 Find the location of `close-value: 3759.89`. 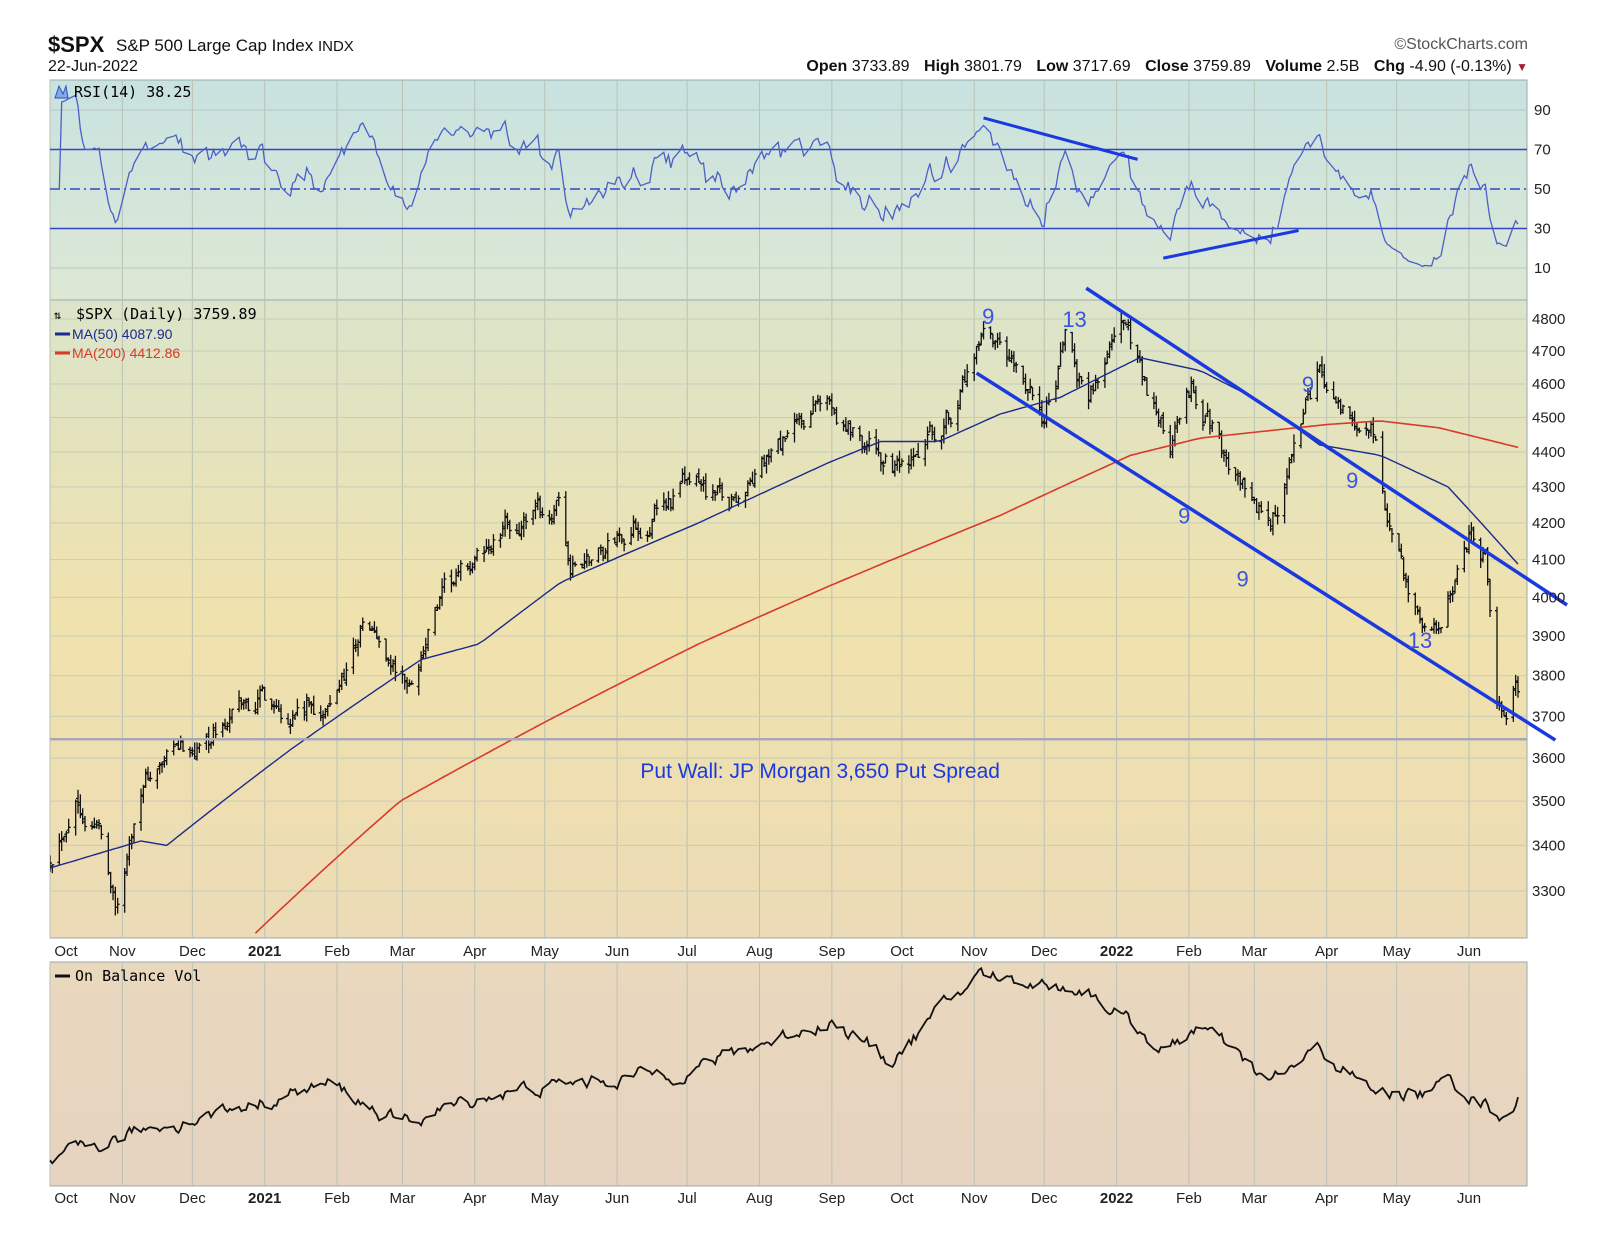

close-value: 3759.89 is located at coordinates (1222, 66).